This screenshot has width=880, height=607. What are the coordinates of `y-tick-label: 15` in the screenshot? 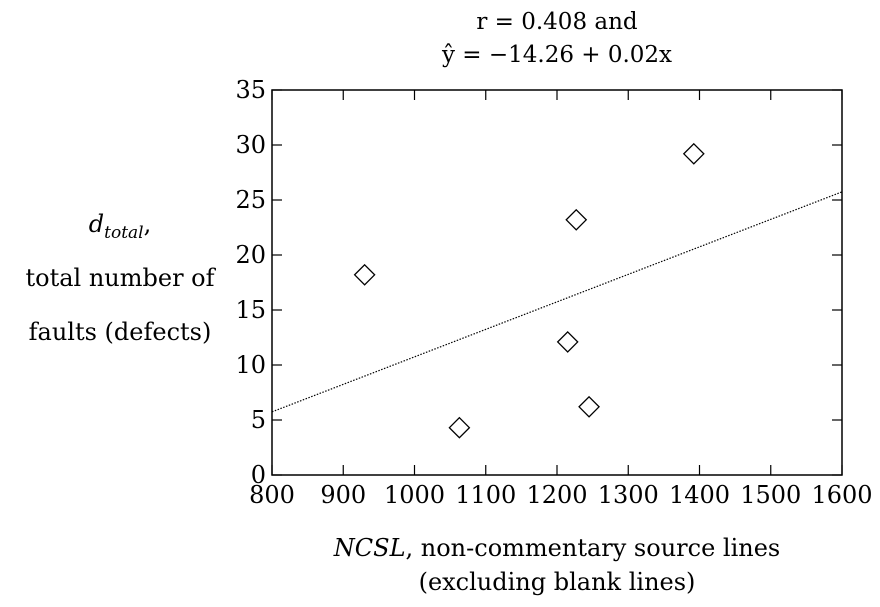 It's located at (250, 310).